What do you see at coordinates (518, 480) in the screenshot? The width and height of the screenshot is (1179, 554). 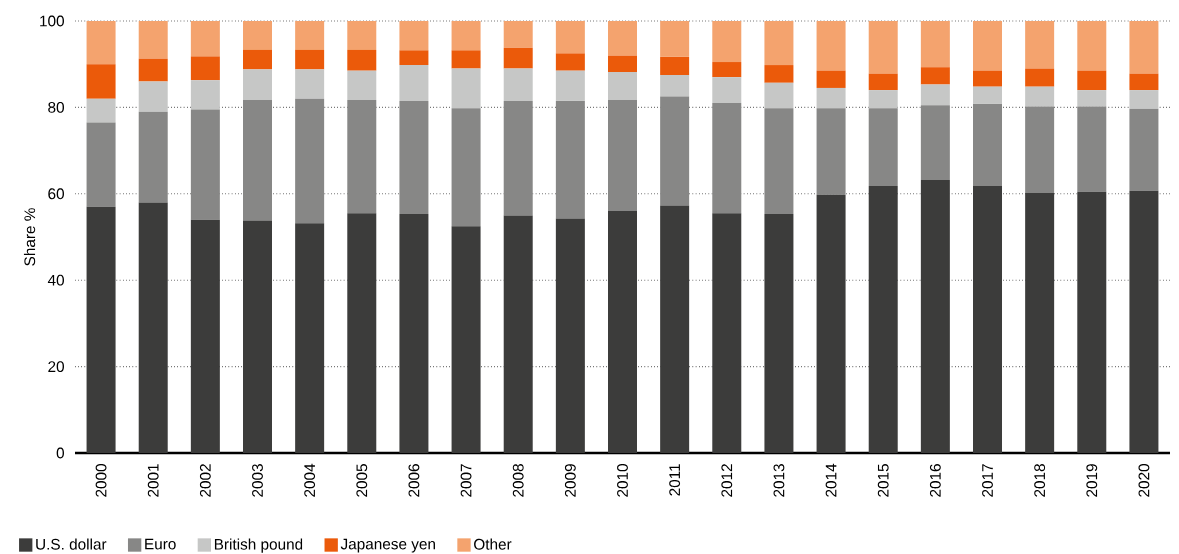 I see `x-tick-label: 2008` at bounding box center [518, 480].